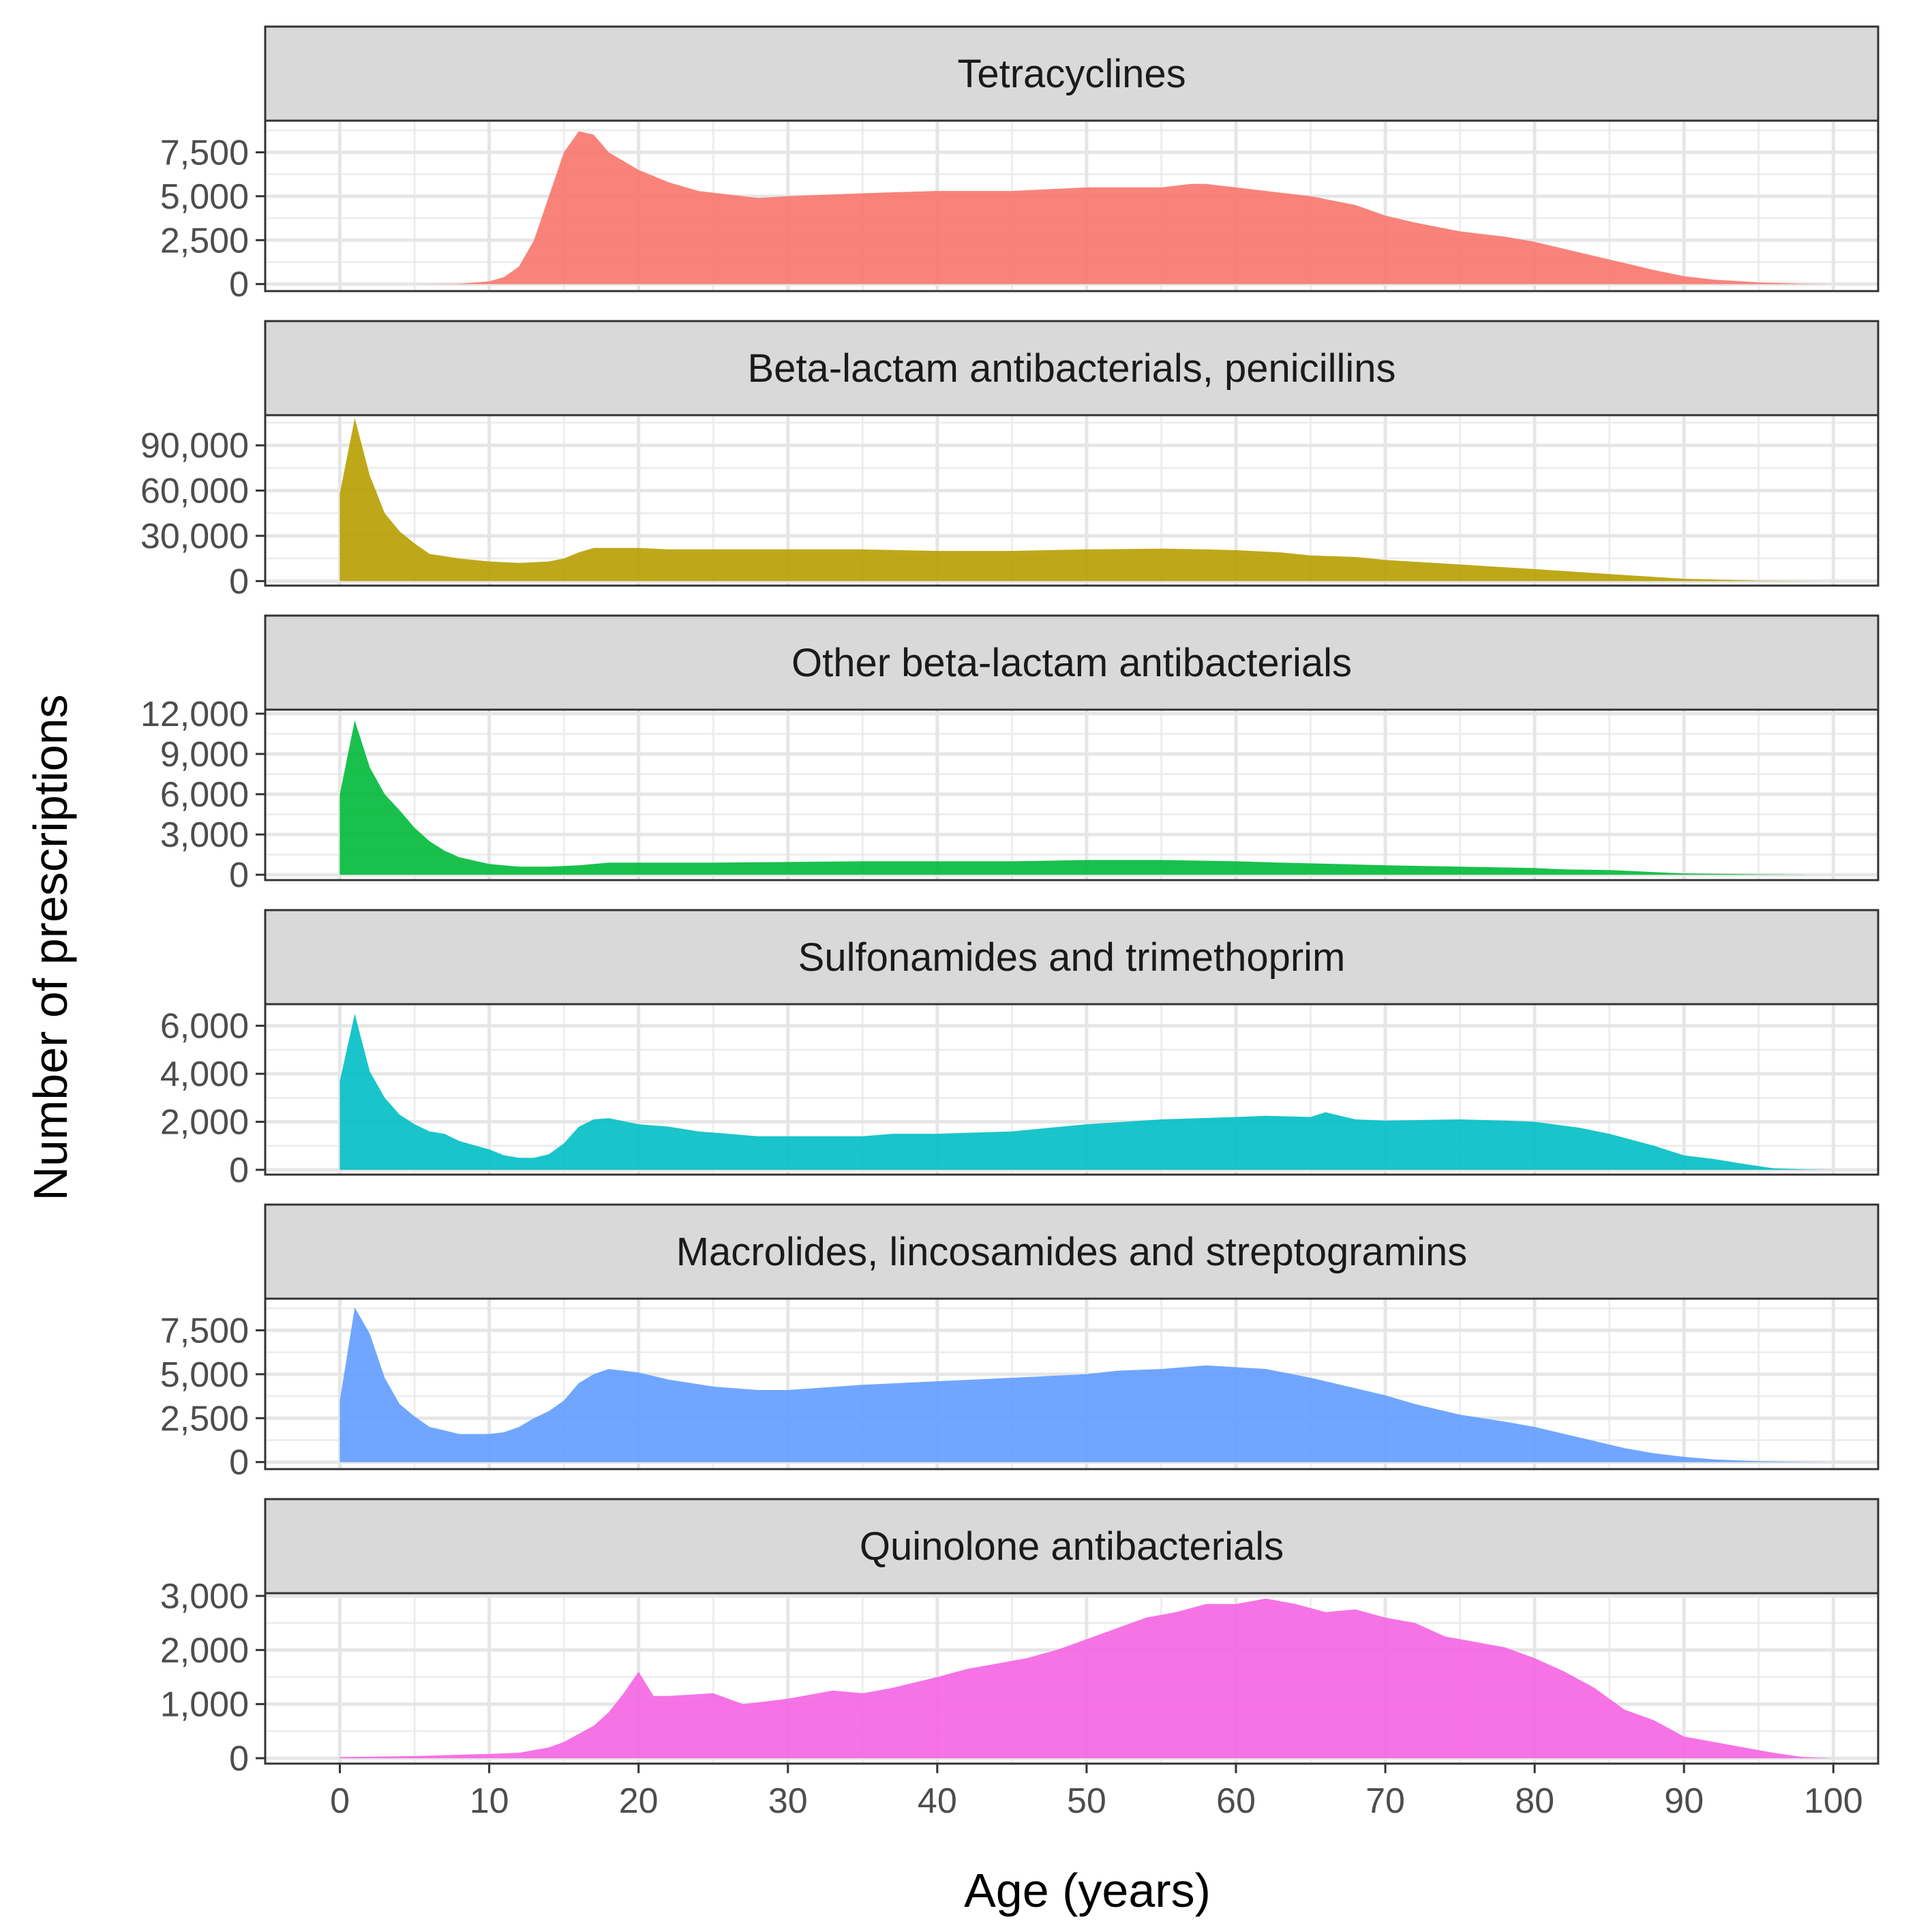 The width and height of the screenshot is (1932, 1932). I want to click on facet-title: Other beta-lactam antibacterials, so click(1071, 663).